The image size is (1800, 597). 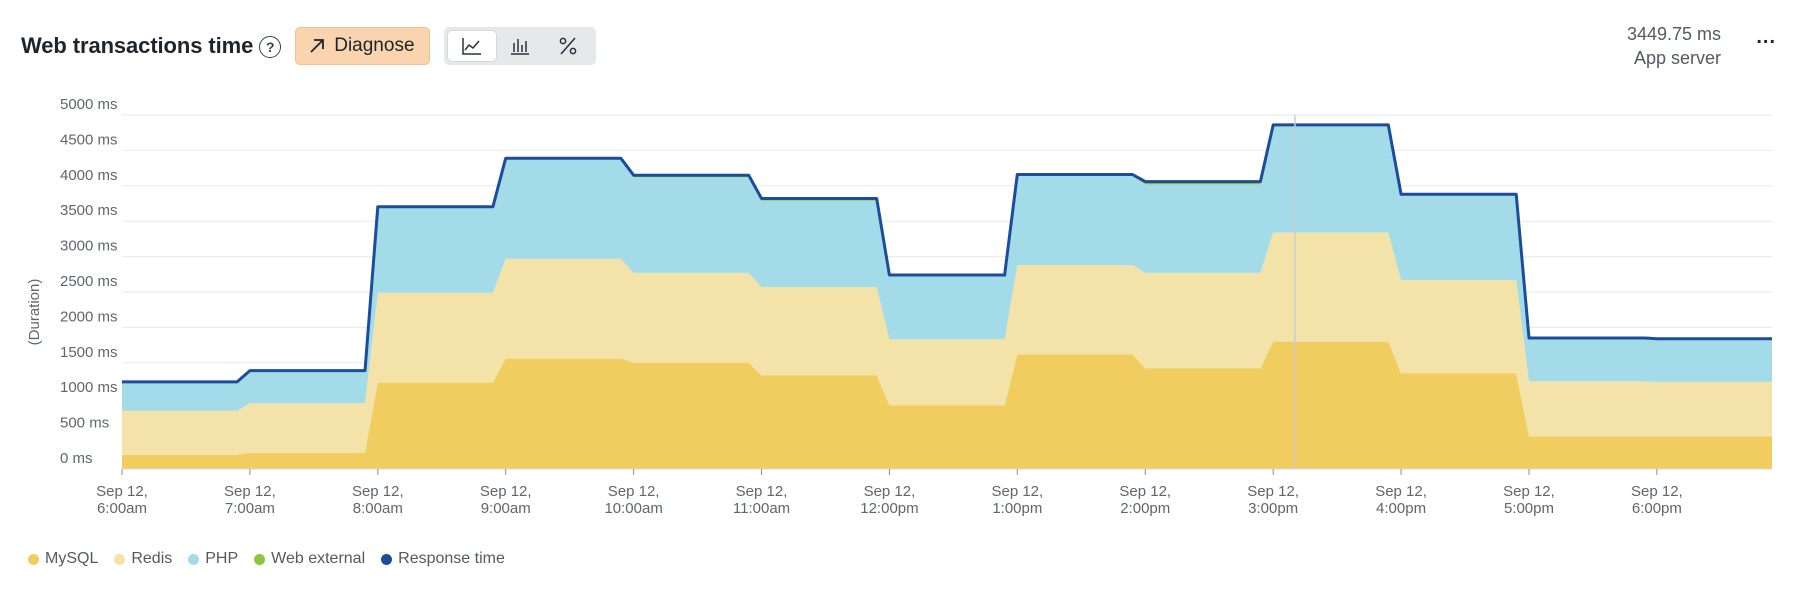 What do you see at coordinates (84, 423) in the screenshot?
I see `y-tick-label-500: 500 ms` at bounding box center [84, 423].